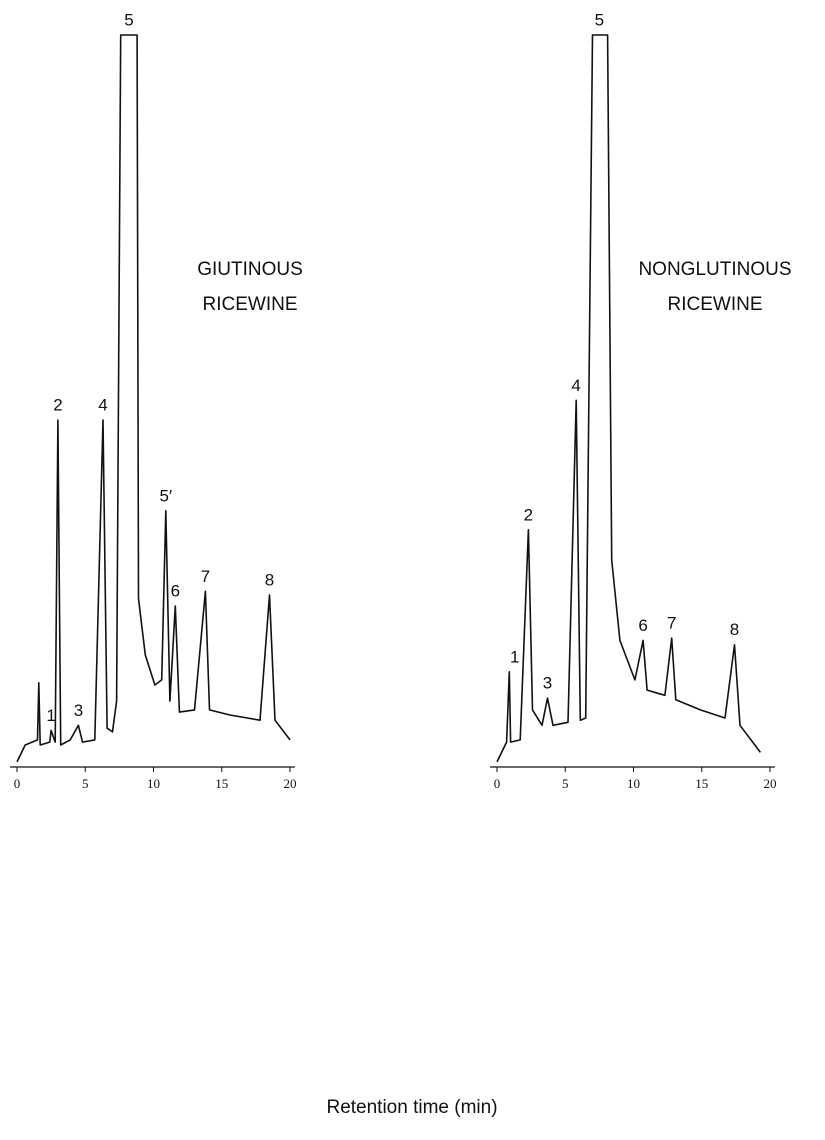  Describe the element at coordinates (714, 269) in the screenshot. I see `sample-title: NONGLUTINOUS` at that location.